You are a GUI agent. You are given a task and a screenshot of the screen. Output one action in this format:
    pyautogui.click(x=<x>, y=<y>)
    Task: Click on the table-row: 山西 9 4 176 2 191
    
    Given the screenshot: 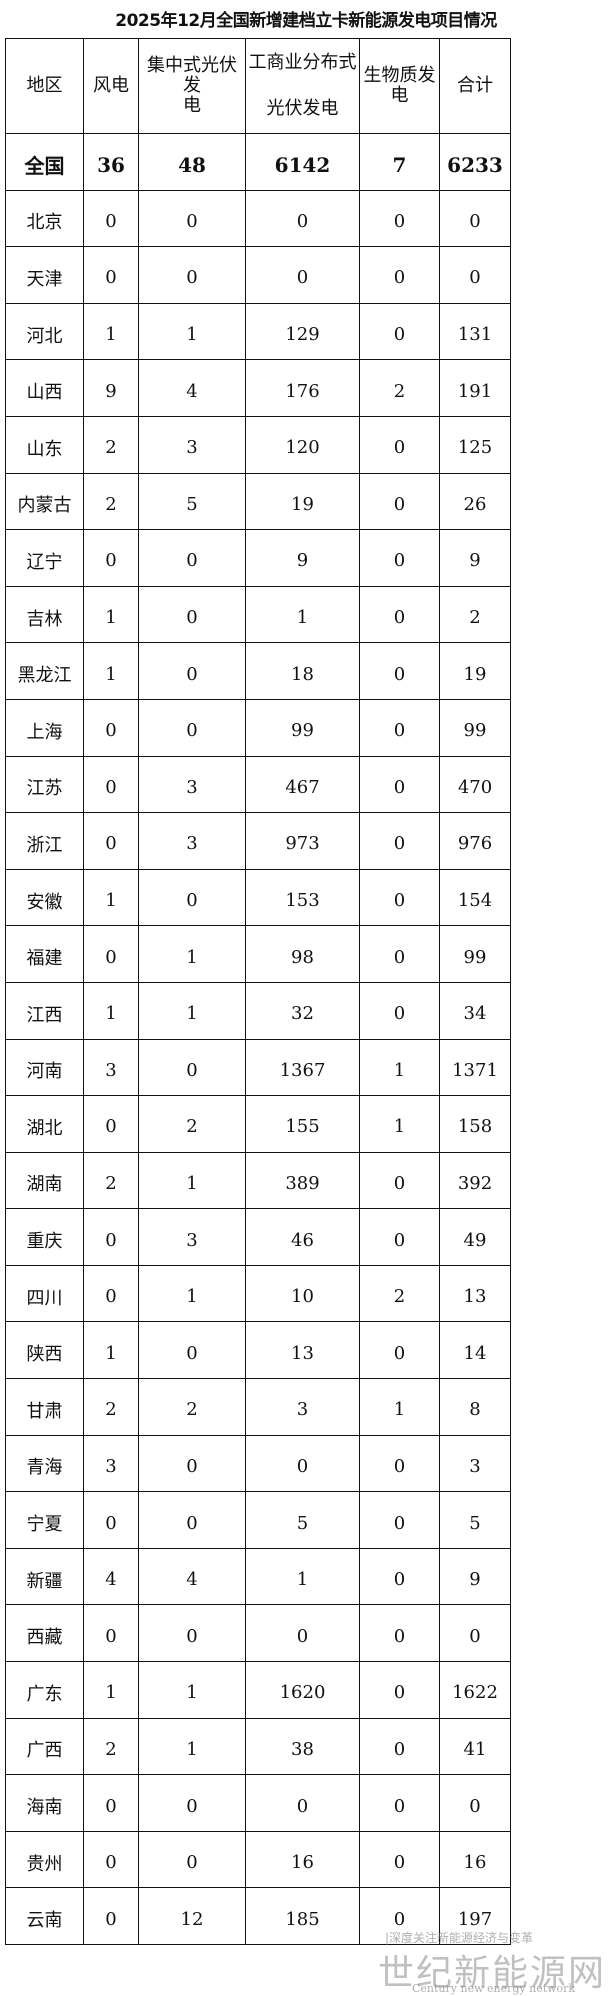 What is the action you would take?
    pyautogui.click(x=258, y=388)
    